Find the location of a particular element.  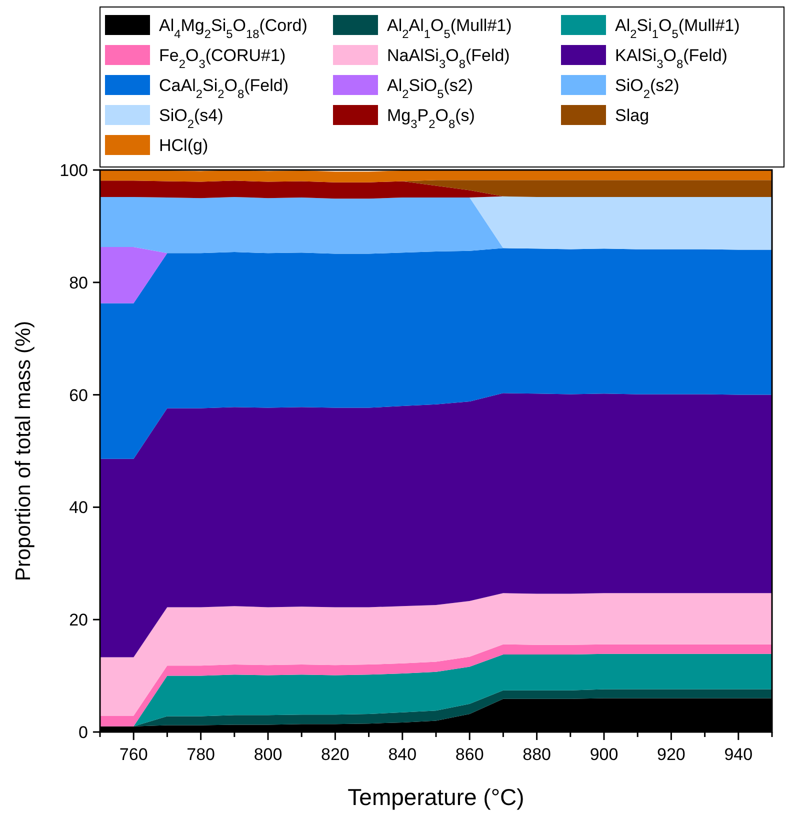

y-axis-title: Proportion of total mass (%) is located at coordinates (23, 451).